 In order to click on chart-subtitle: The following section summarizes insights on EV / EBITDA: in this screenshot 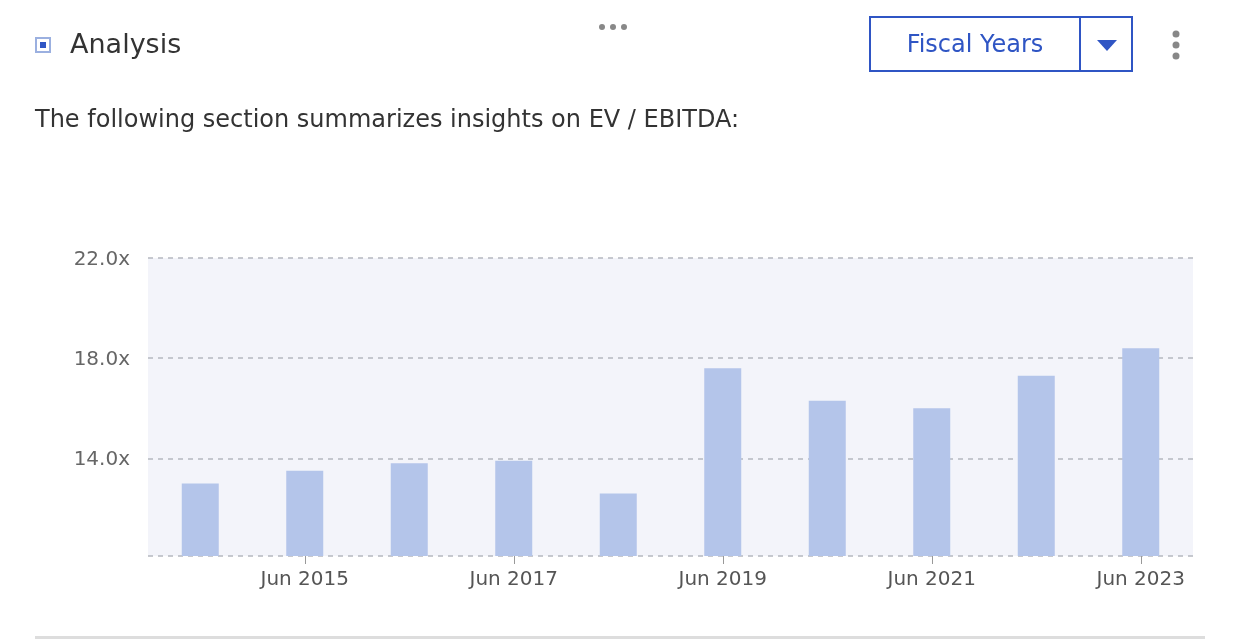, I will do `click(388, 119)`.